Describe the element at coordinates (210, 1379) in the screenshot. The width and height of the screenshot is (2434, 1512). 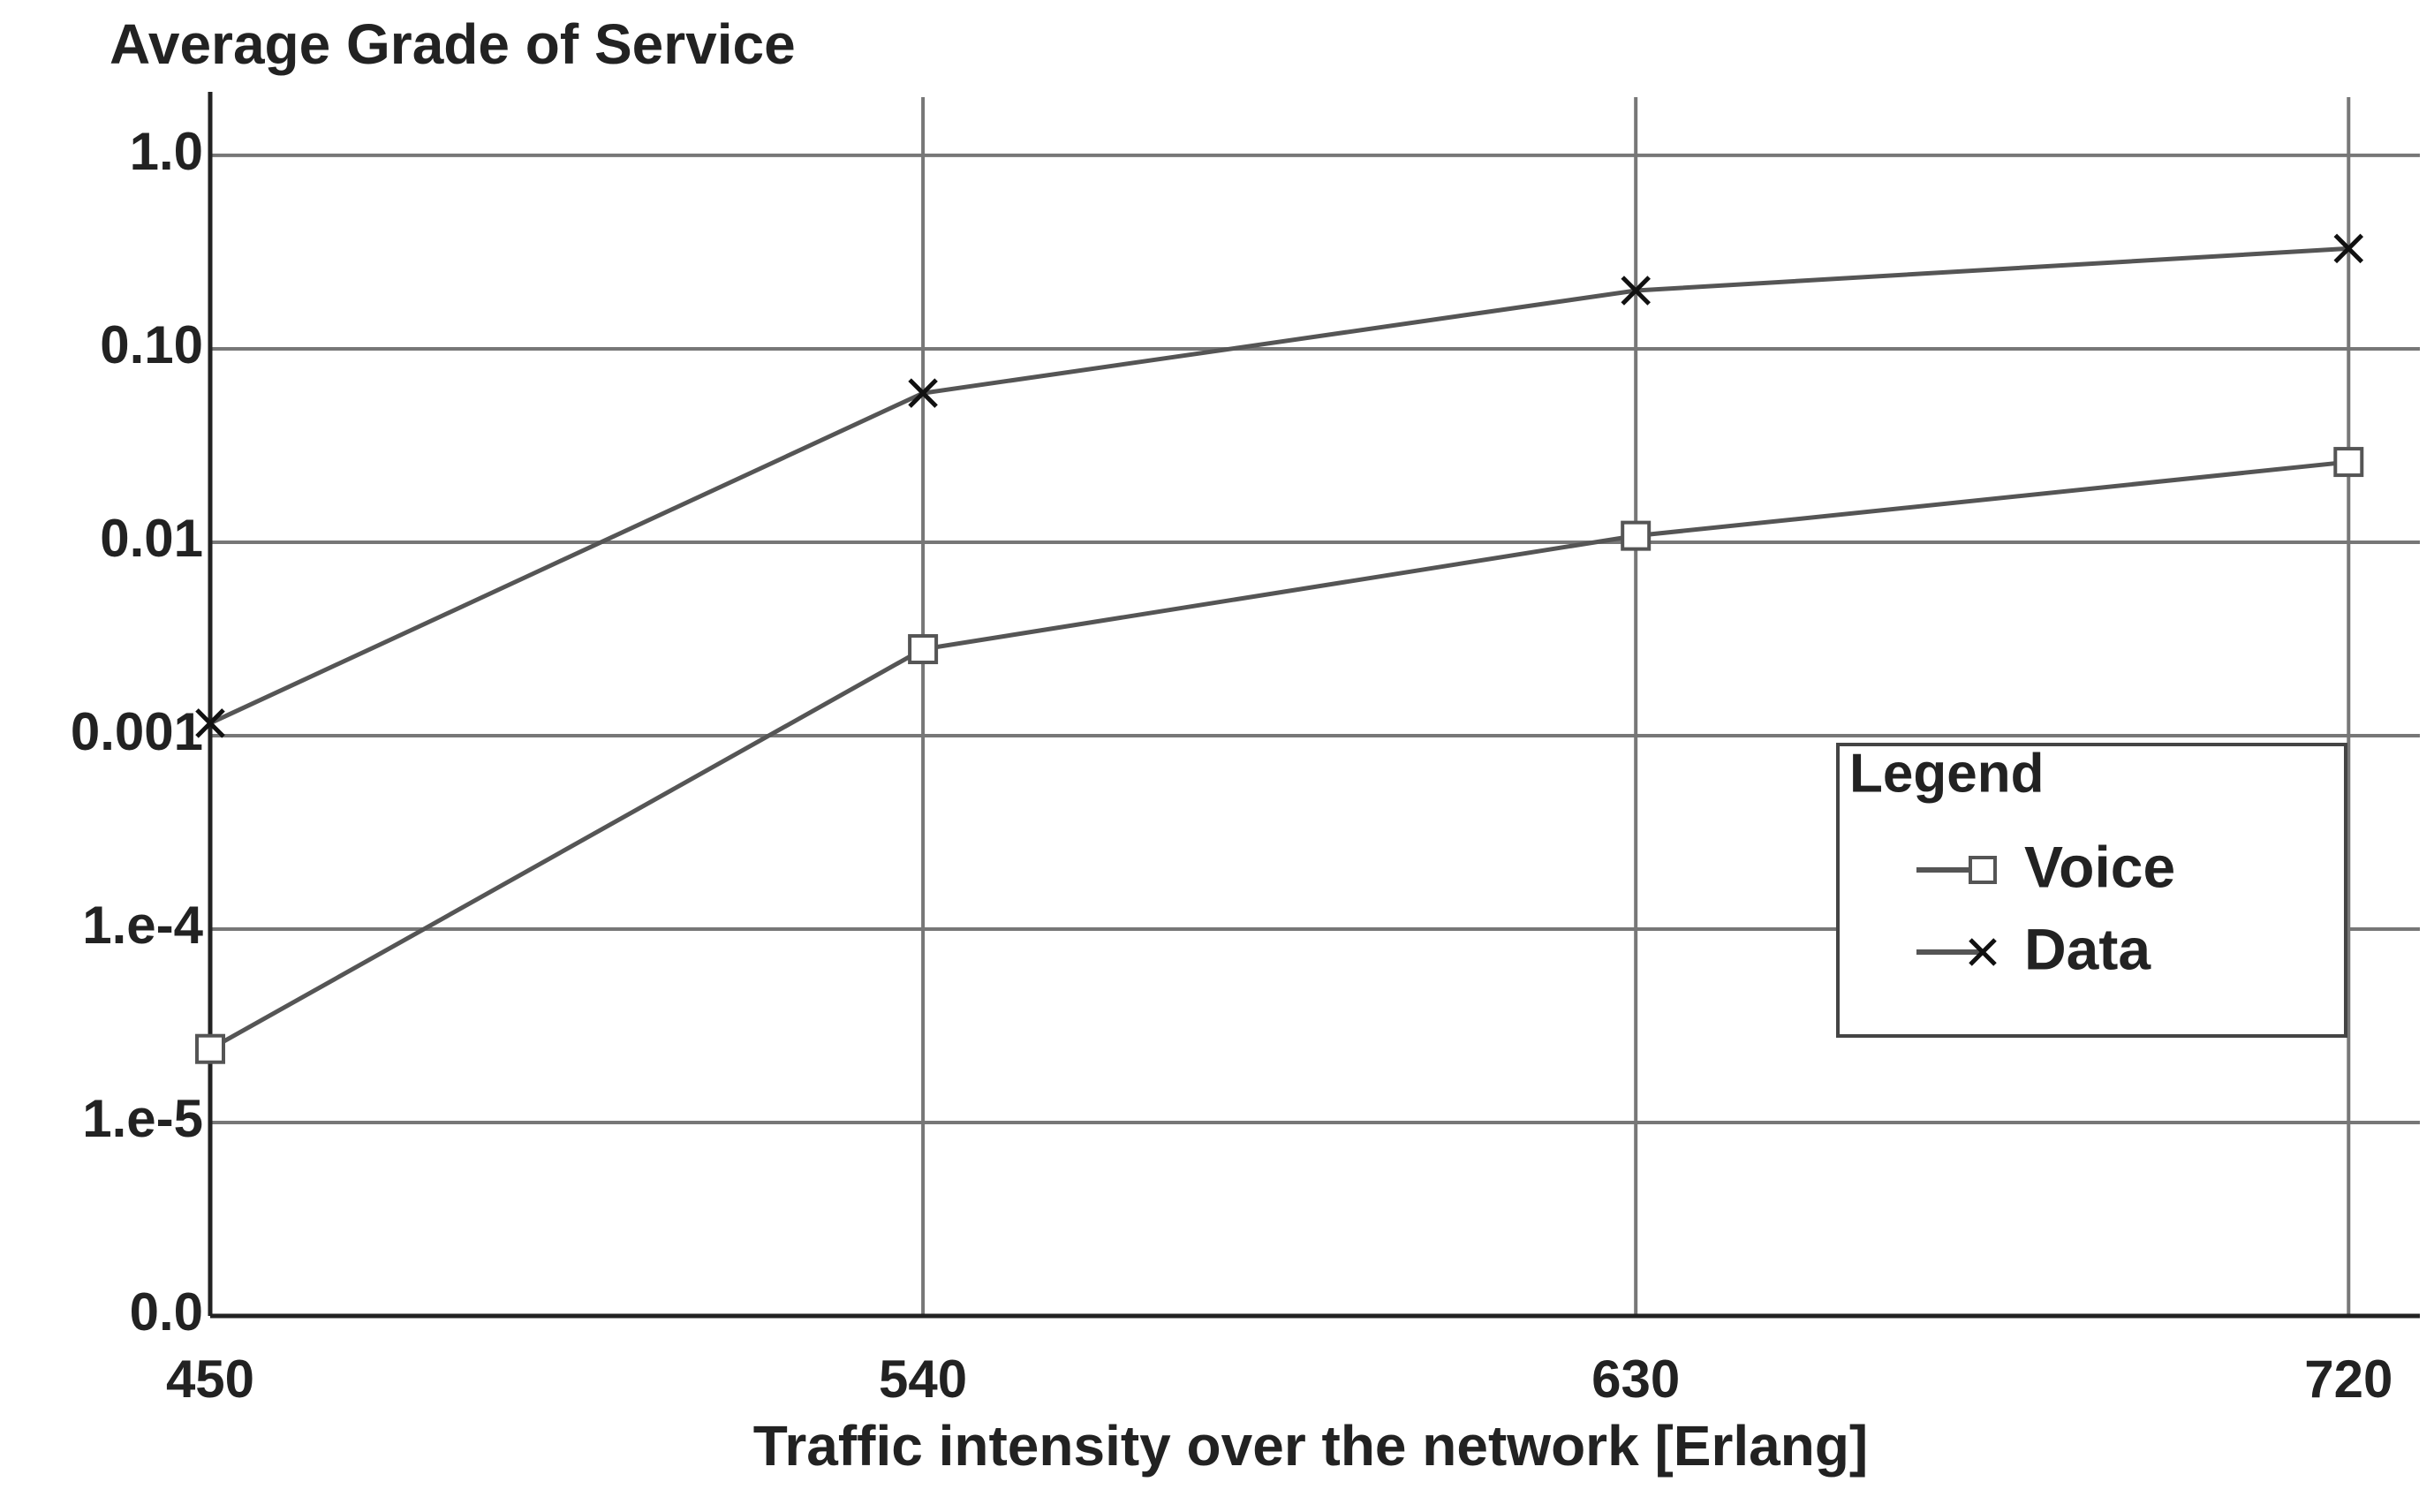
I see `x-tick-label: 450` at that location.